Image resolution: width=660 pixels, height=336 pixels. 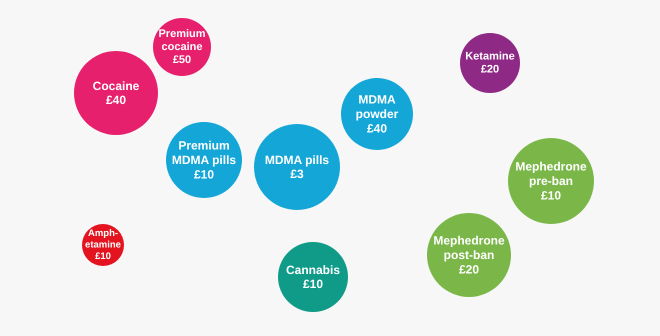 What do you see at coordinates (204, 152) in the screenshot?
I see `category-label: Premium MDMA pills` at bounding box center [204, 152].